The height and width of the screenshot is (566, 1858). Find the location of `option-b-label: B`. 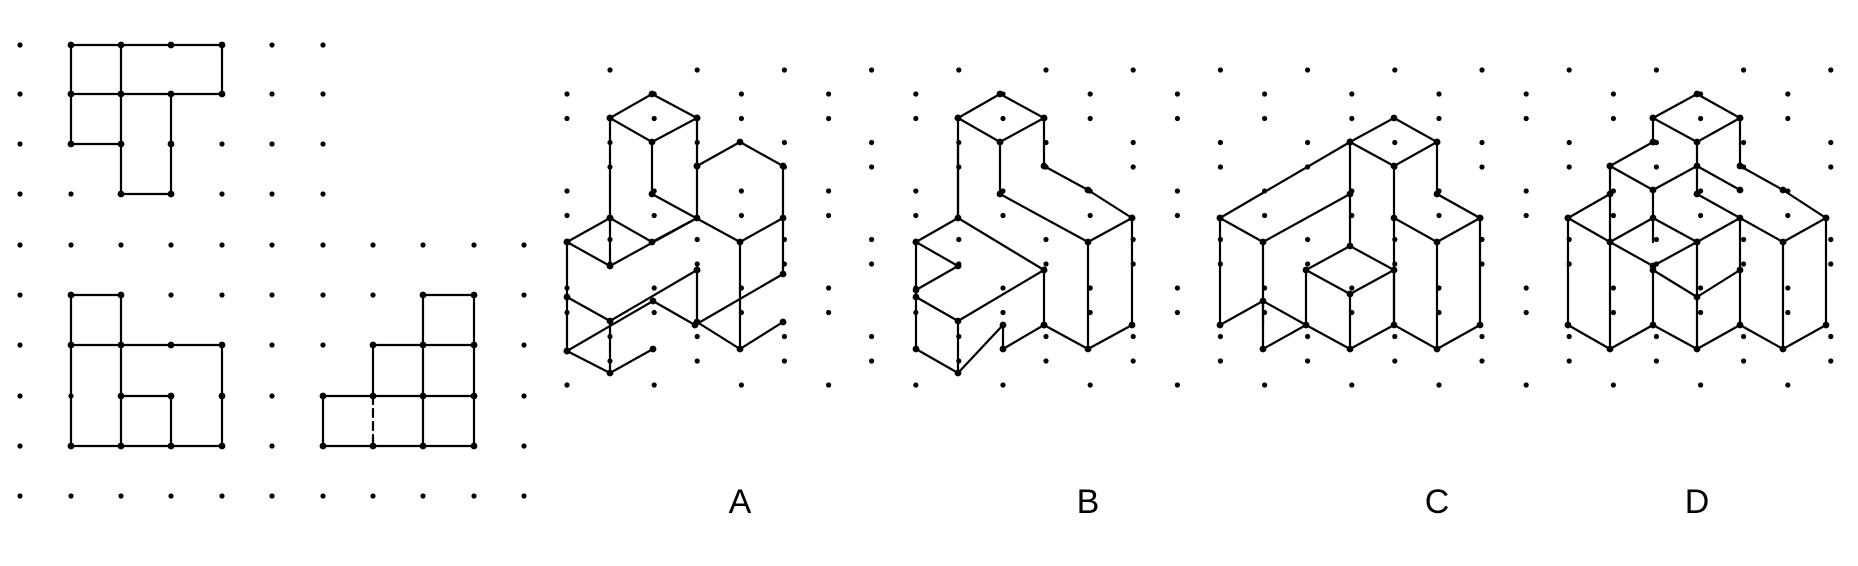

option-b-label: B is located at coordinates (1088, 502).